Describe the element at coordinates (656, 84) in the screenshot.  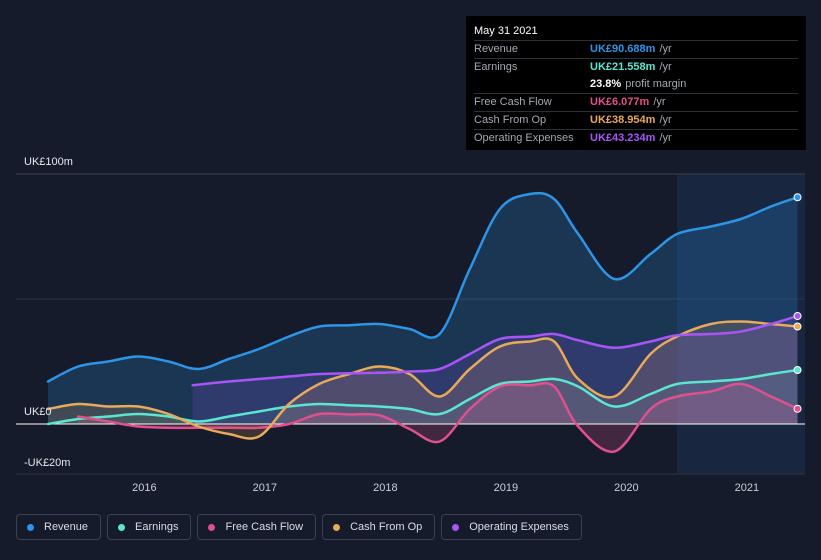
I see `tooltip-unit: profit margin` at that location.